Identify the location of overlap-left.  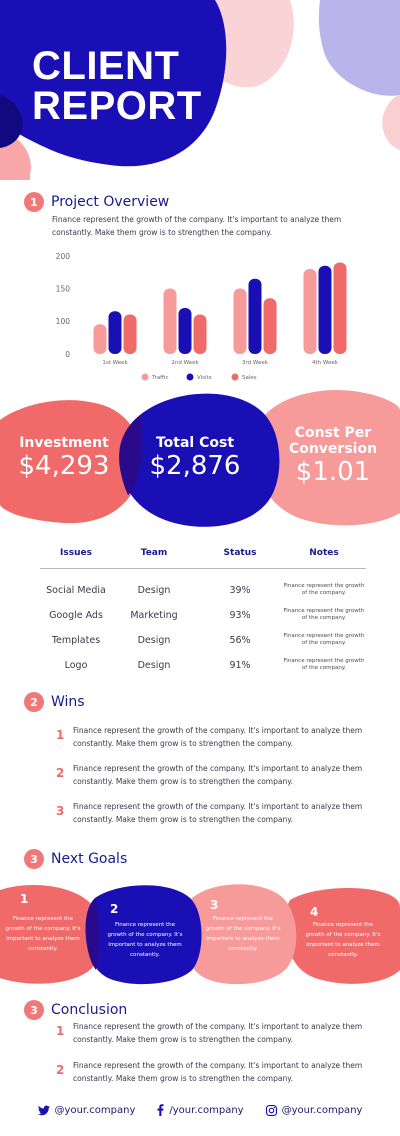
(130, 455).